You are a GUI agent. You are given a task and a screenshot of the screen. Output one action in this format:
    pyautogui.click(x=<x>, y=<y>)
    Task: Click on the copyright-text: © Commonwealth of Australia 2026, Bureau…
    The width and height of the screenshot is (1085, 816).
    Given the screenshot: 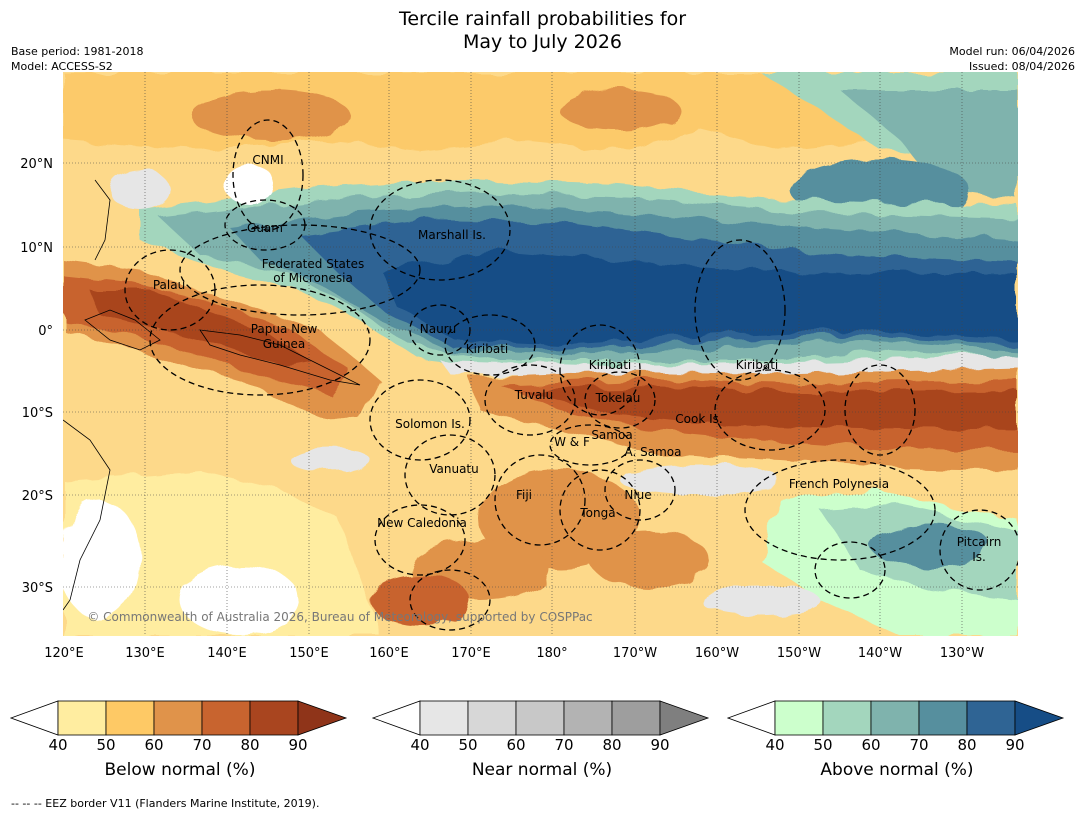 What is the action you would take?
    pyautogui.click(x=339, y=617)
    